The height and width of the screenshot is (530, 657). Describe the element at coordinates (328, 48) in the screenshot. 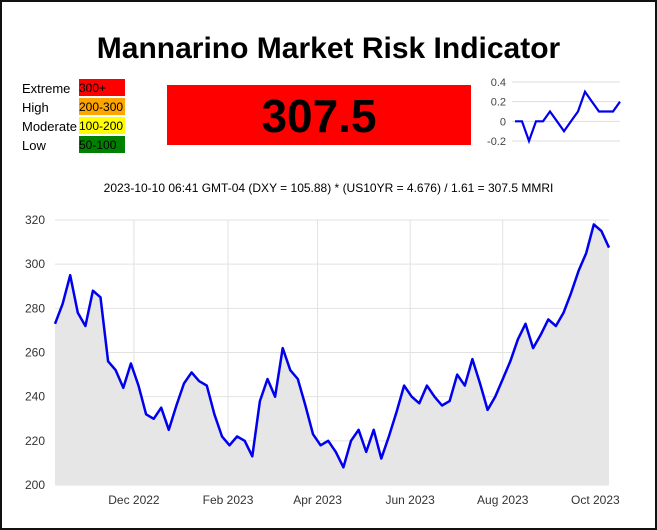

I see `chart-title: Mannarino Market Risk Indicator` at that location.